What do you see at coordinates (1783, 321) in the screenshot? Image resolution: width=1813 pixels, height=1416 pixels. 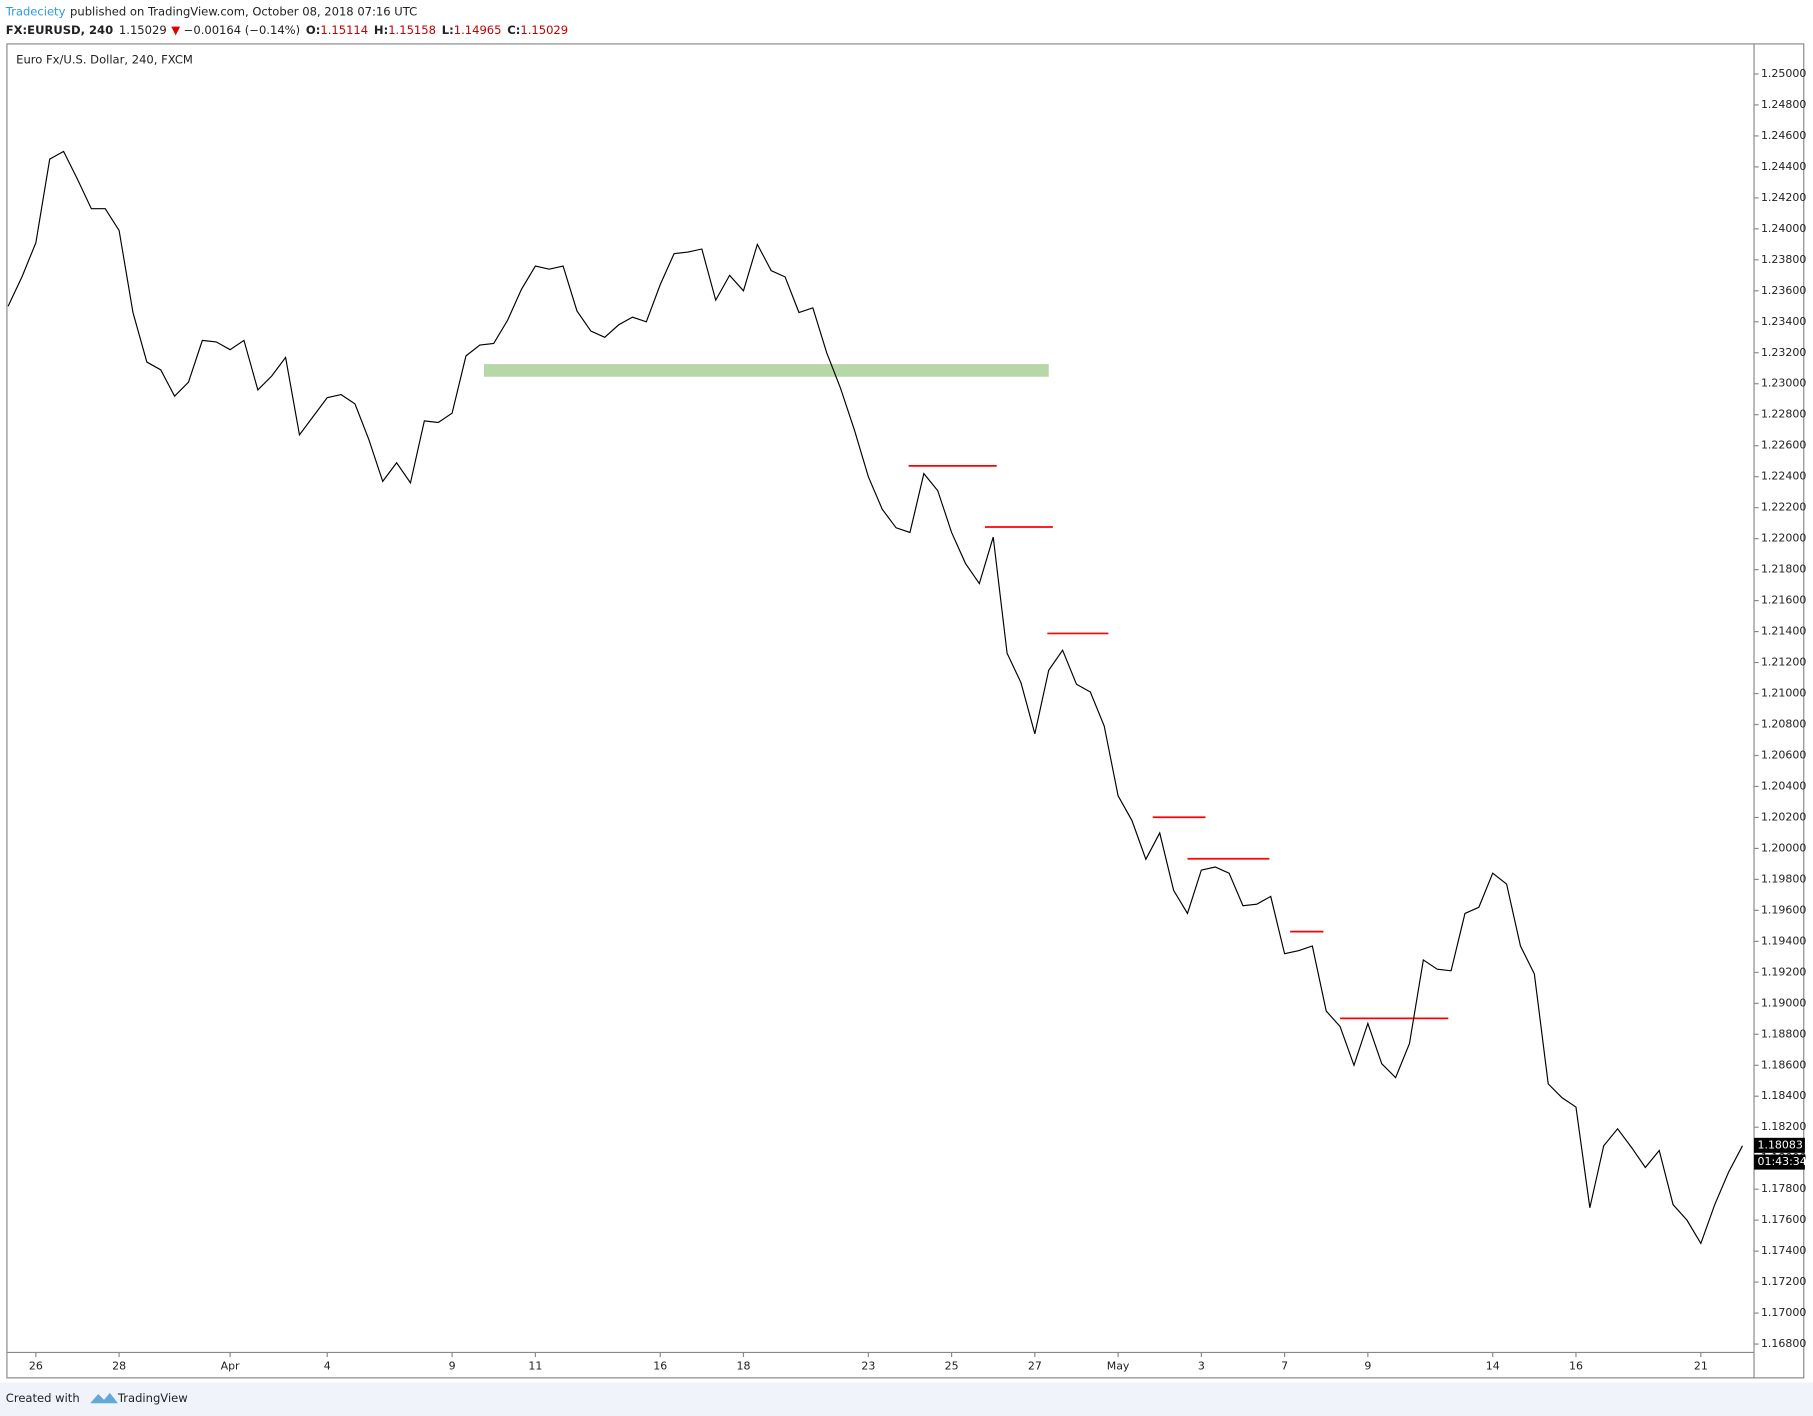 I see `y-tick-label: 1.23400` at bounding box center [1783, 321].